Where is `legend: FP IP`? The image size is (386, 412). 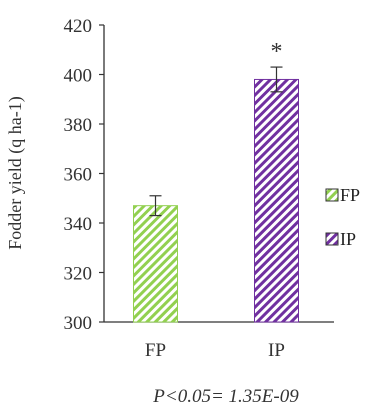
legend: FP IP is located at coordinates (342, 217).